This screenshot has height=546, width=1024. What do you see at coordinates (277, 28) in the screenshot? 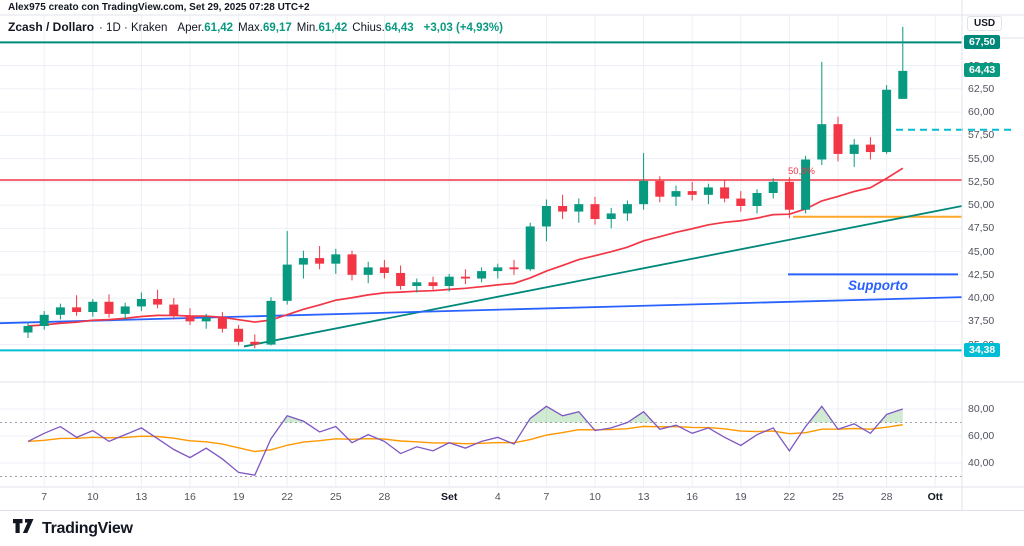
I see `ohlc-value: 69,17` at bounding box center [277, 28].